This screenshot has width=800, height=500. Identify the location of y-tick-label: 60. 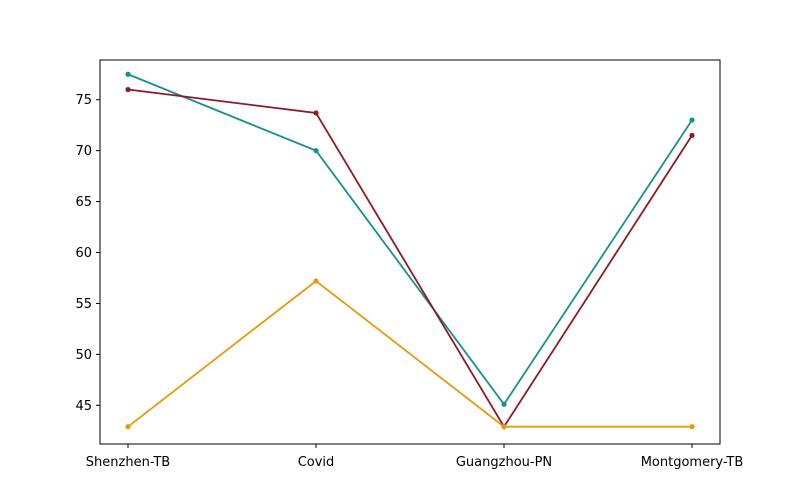
(83, 253).